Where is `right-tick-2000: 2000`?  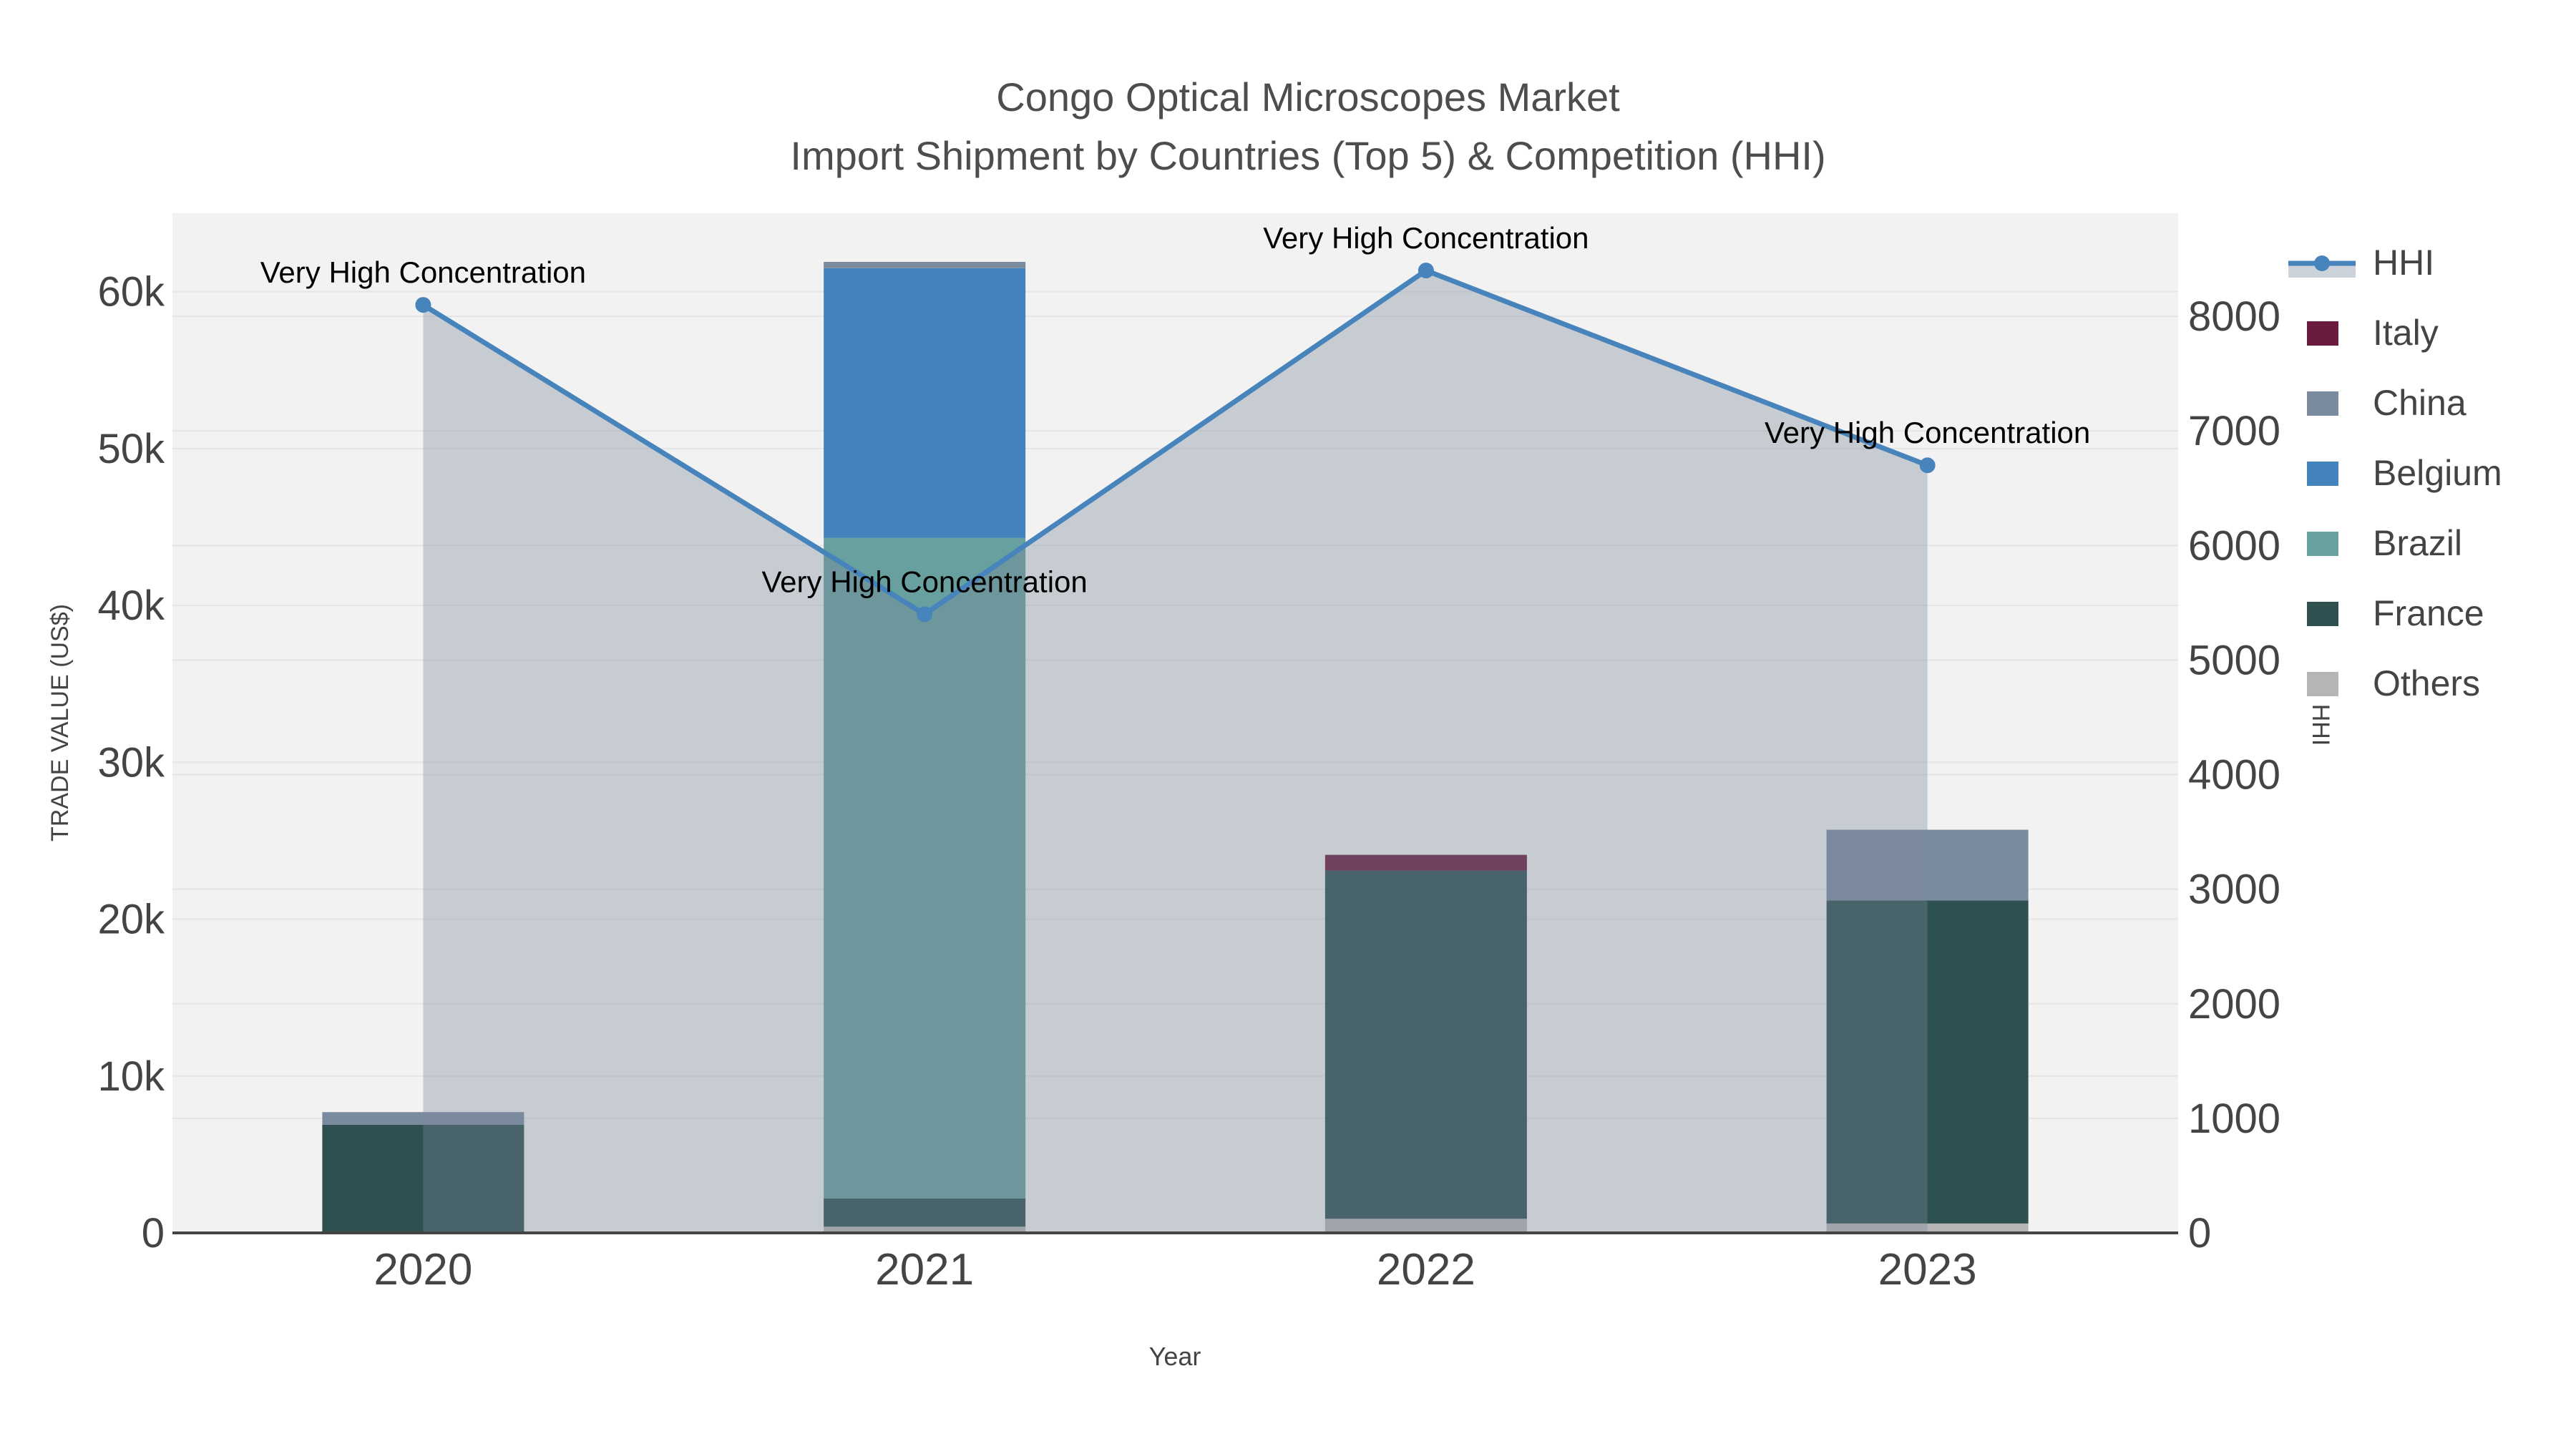 right-tick-2000: 2000 is located at coordinates (2234, 1004).